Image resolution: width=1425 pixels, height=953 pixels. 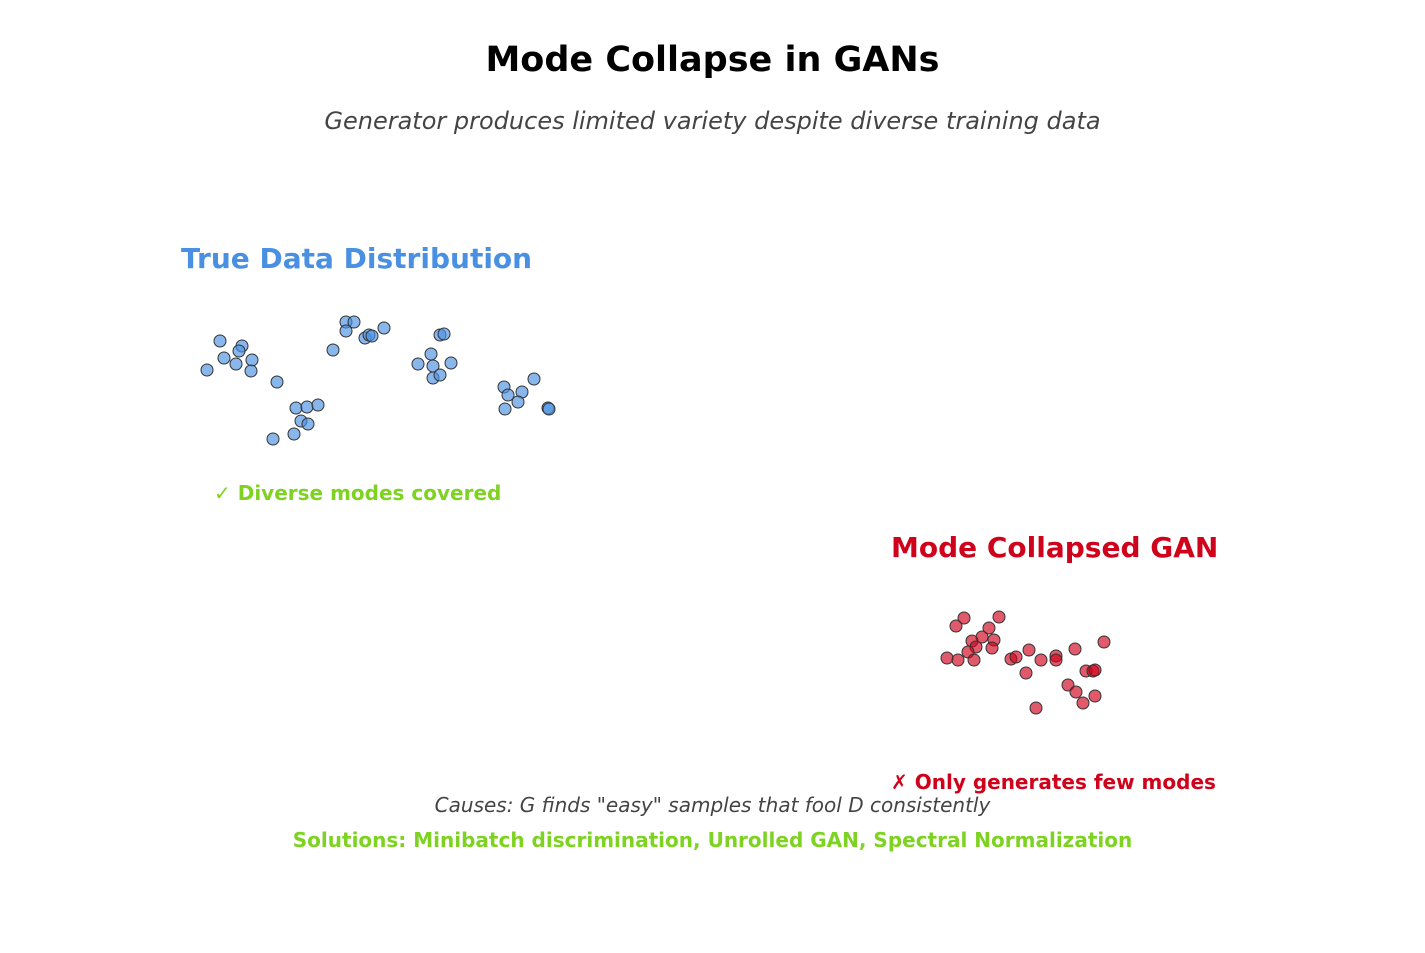 I want to click on true-distribution-title: True Data Distribution, so click(x=357, y=258).